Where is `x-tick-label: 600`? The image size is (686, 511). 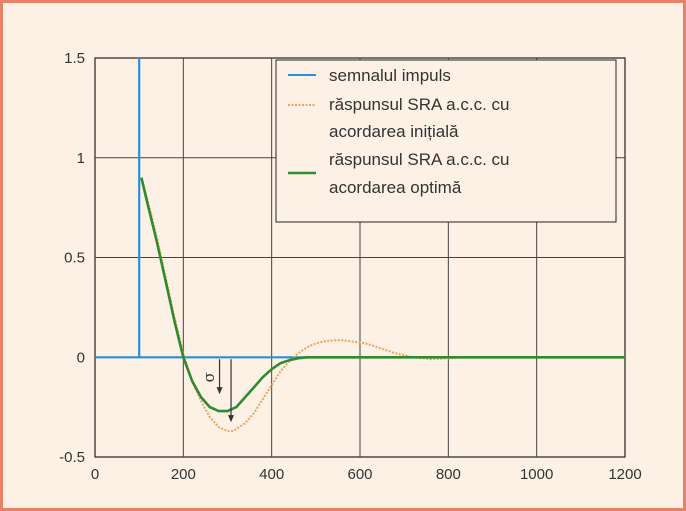 x-tick-label: 600 is located at coordinates (359, 474).